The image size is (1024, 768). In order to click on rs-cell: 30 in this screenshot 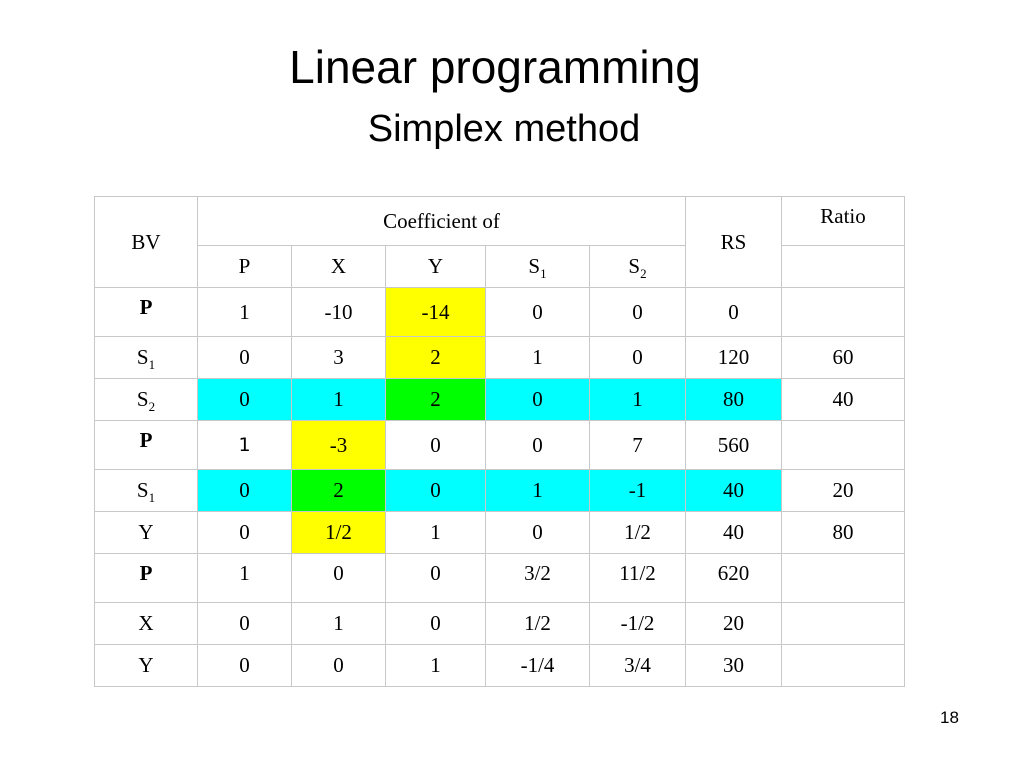, I will do `click(734, 665)`.